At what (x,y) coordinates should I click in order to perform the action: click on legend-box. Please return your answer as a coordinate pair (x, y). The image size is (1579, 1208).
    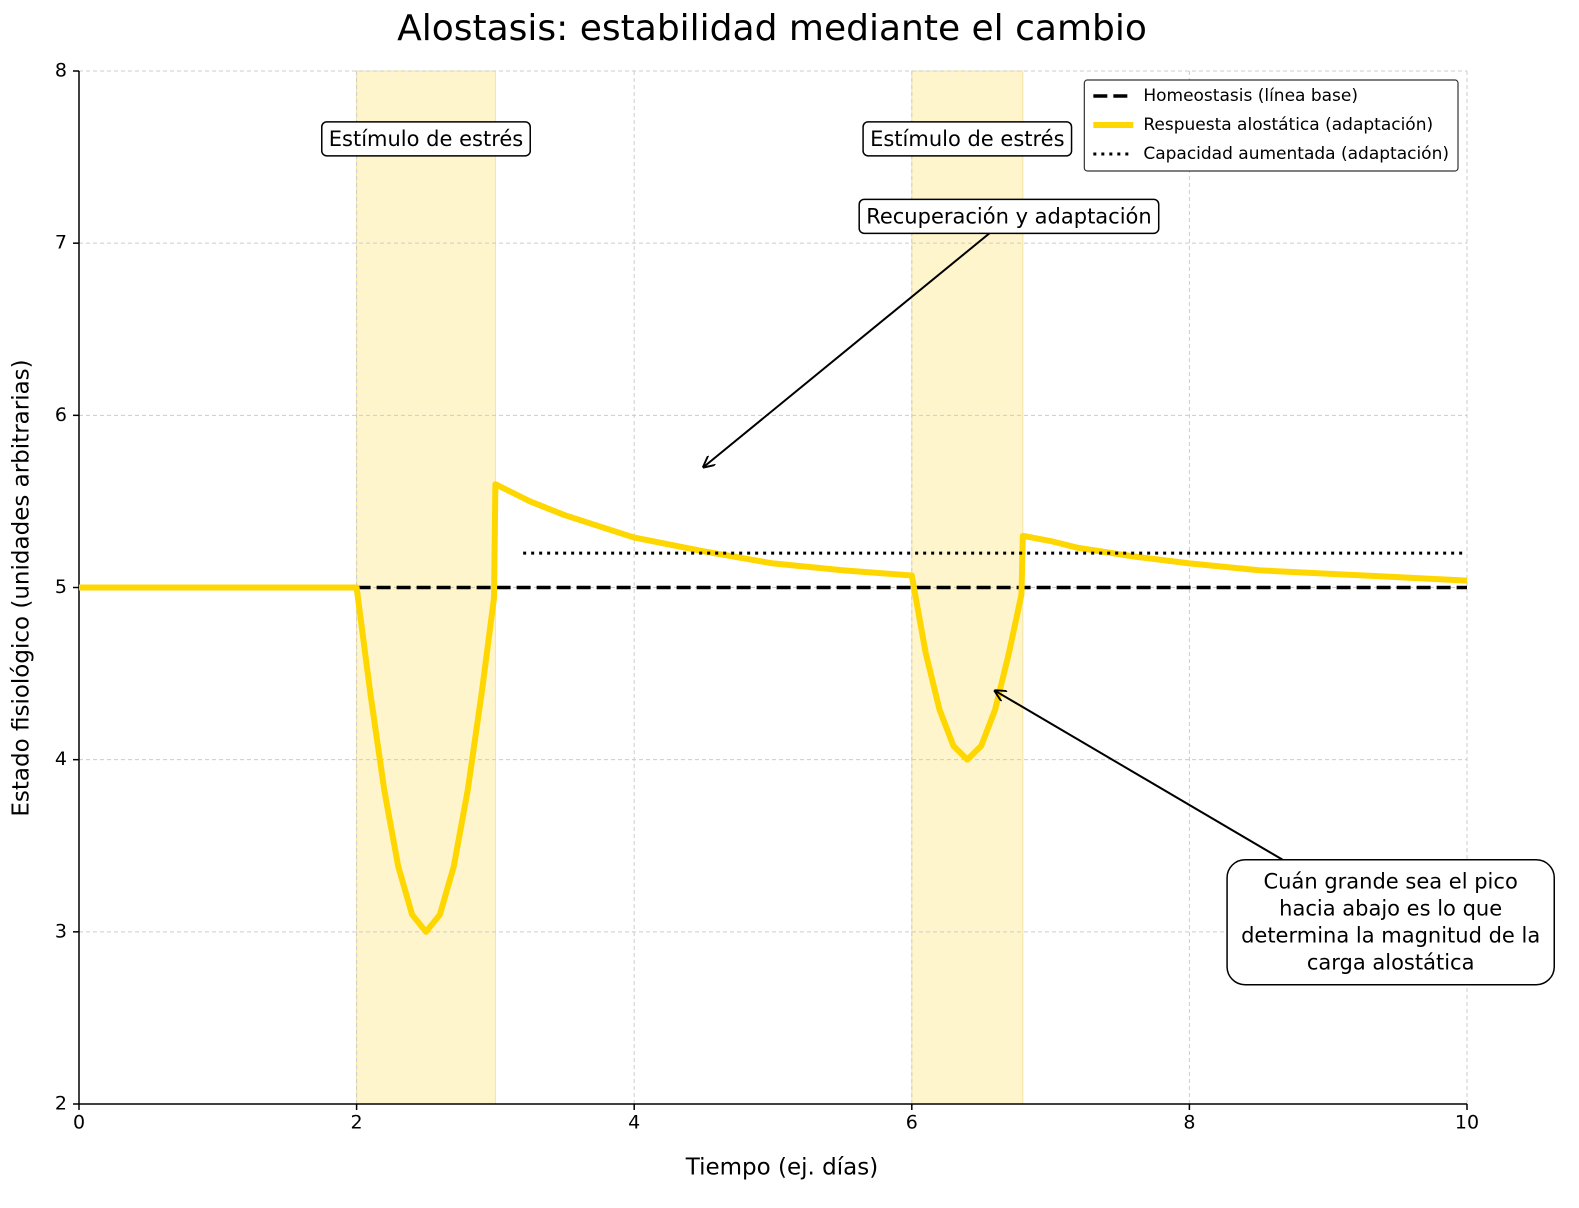
    Looking at the image, I should click on (1271, 125).